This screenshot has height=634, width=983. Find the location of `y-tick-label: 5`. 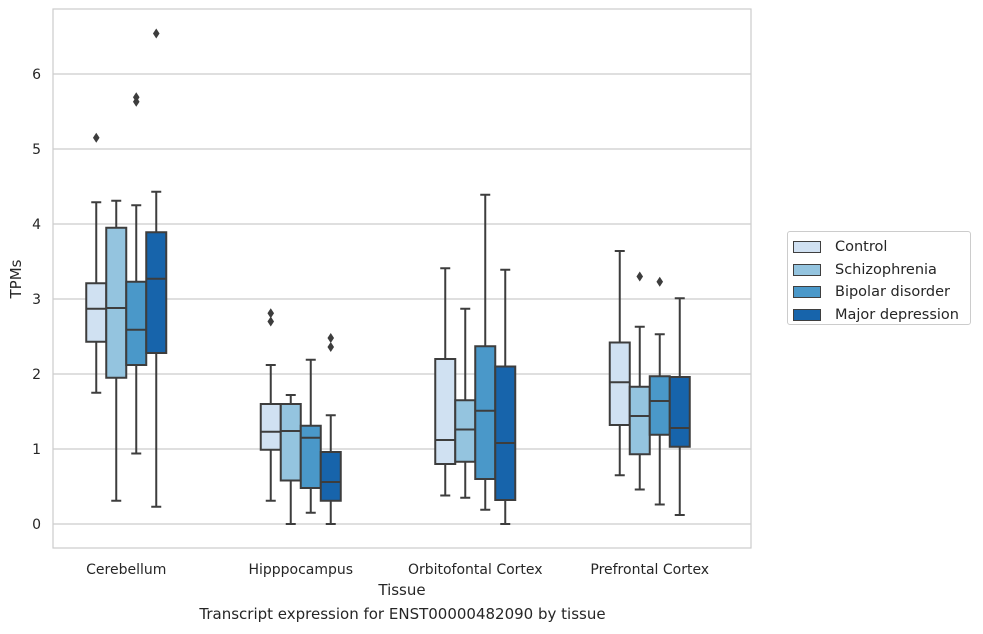

y-tick-label: 5 is located at coordinates (36, 150).